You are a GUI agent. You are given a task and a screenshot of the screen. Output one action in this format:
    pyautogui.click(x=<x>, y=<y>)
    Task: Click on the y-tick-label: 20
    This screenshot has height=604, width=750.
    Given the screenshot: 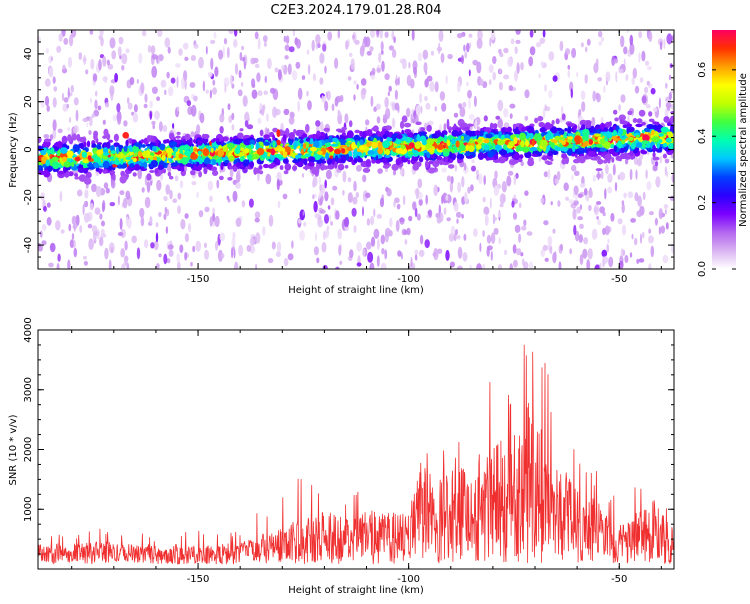 What is the action you would take?
    pyautogui.click(x=28, y=101)
    